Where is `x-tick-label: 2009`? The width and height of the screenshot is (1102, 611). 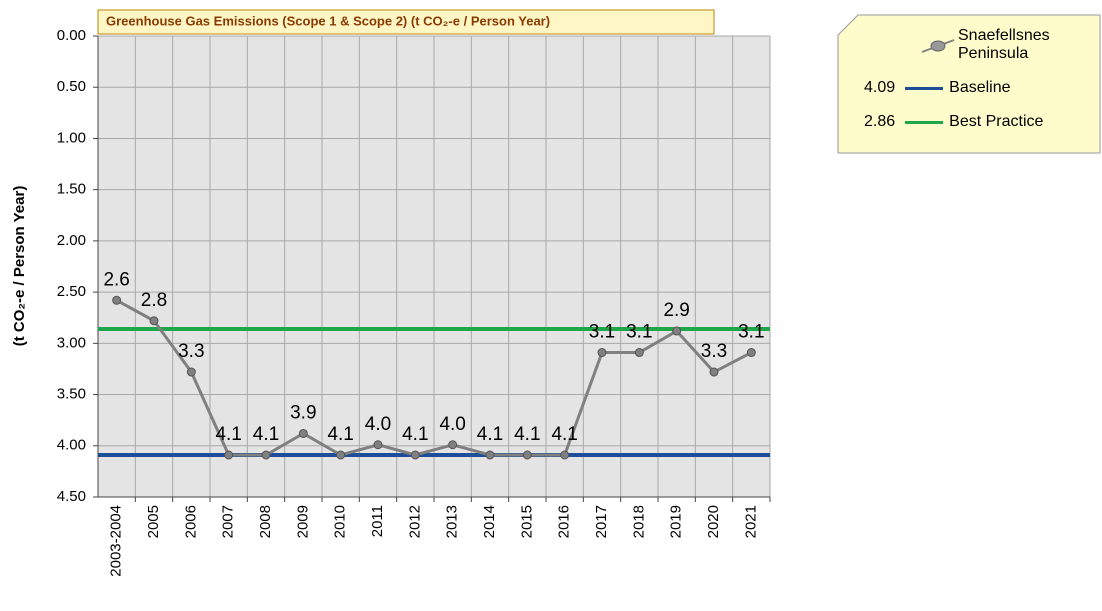 x-tick-label: 2009 is located at coordinates (302, 521).